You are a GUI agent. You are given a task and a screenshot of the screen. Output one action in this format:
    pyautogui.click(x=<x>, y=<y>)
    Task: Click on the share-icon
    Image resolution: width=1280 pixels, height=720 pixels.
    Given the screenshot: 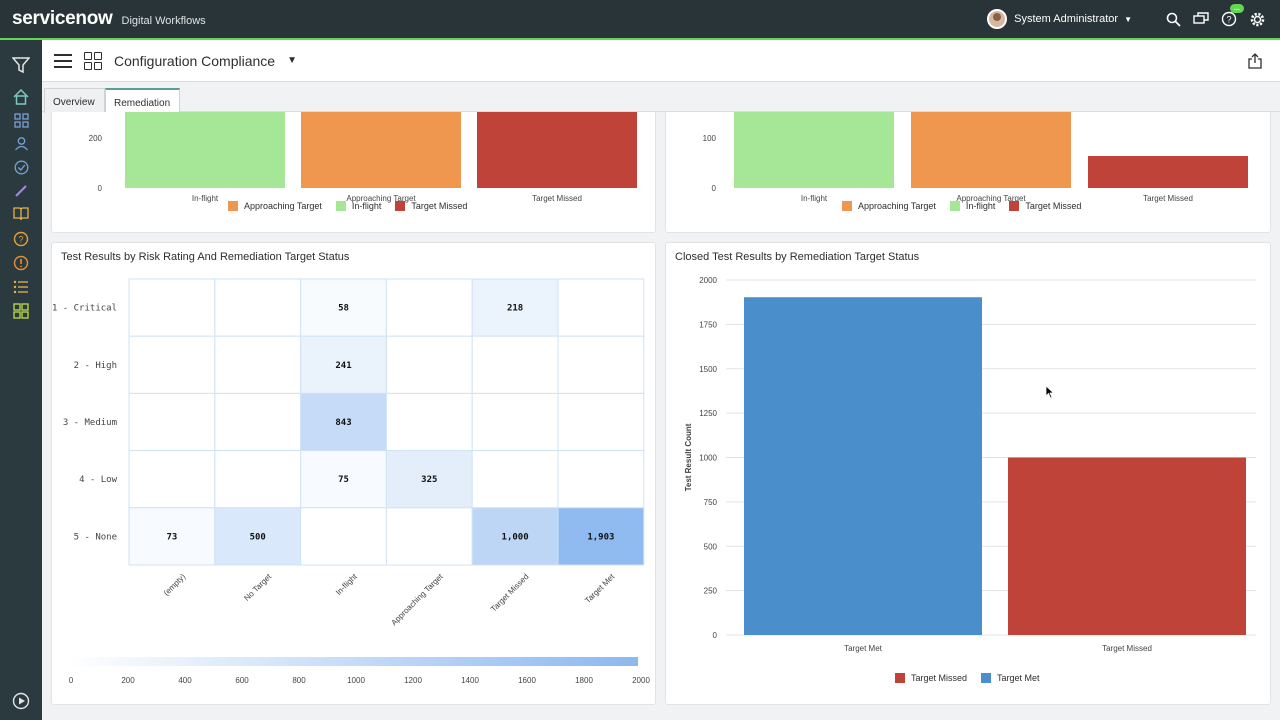 What is the action you would take?
    pyautogui.click(x=1255, y=63)
    